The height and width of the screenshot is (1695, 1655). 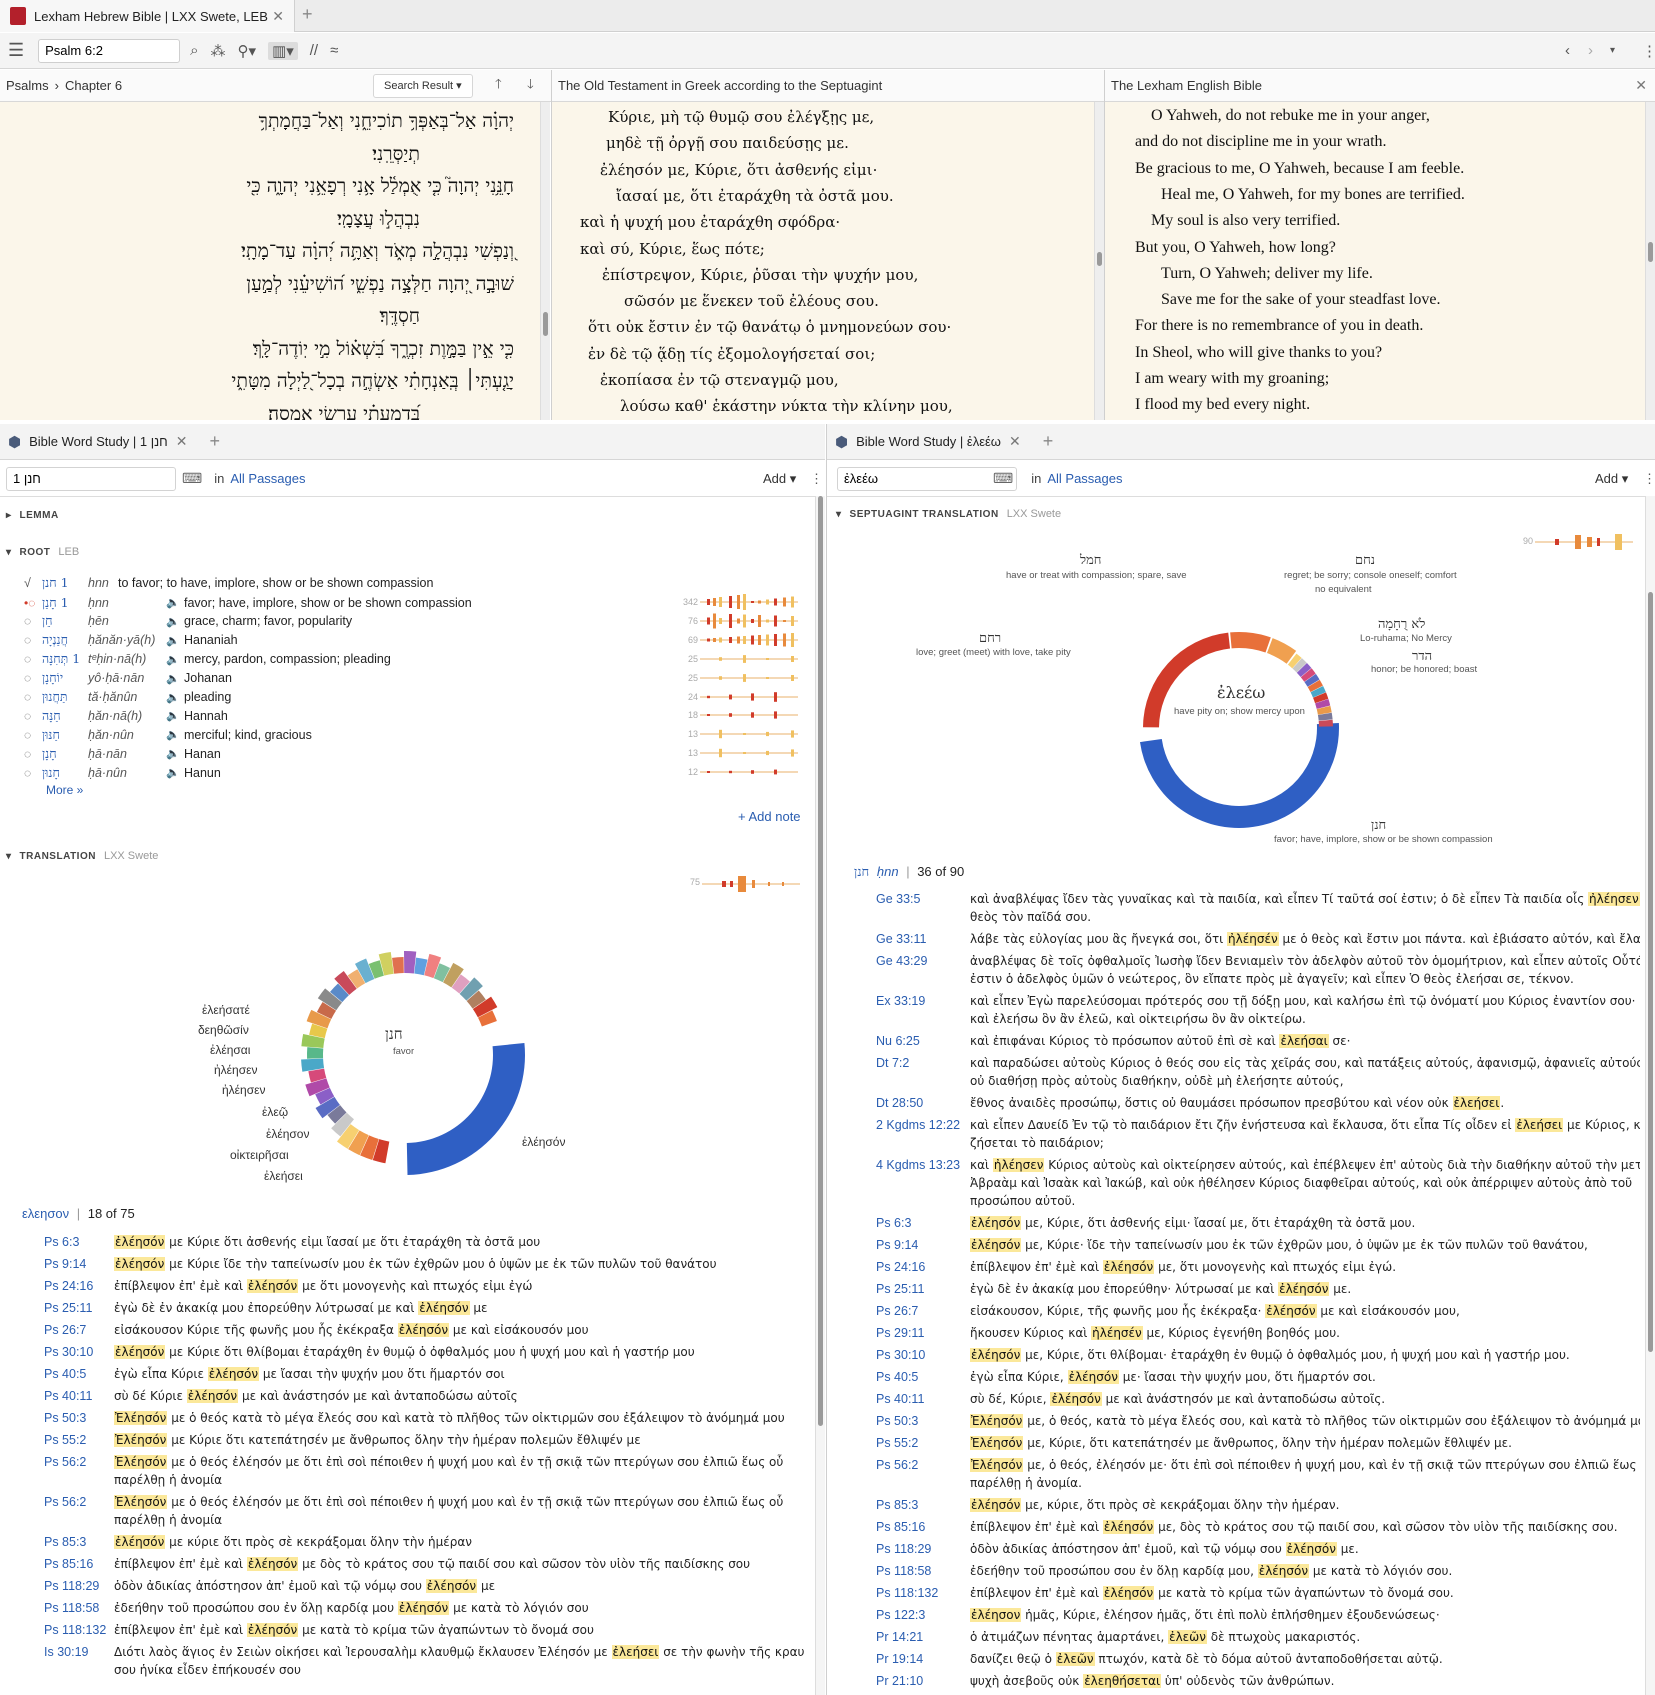 What do you see at coordinates (901, 1001) in the screenshot?
I see `verse-reference: Ex 33:19` at bounding box center [901, 1001].